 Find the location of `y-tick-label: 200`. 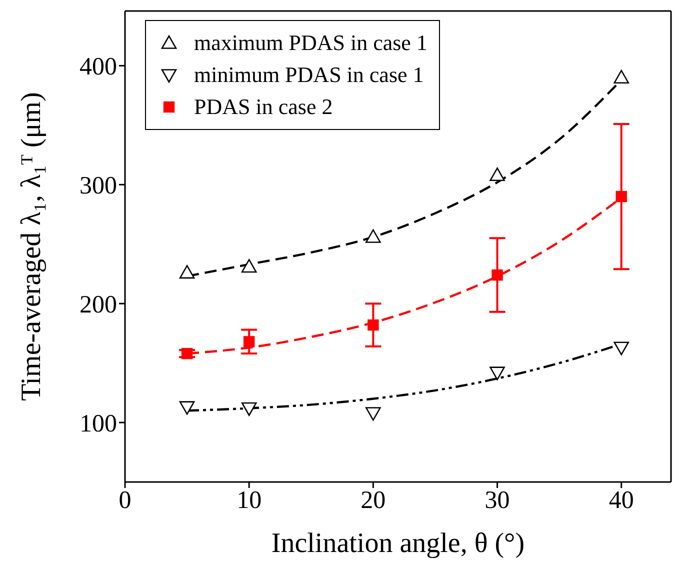

y-tick-label: 200 is located at coordinates (98, 304).